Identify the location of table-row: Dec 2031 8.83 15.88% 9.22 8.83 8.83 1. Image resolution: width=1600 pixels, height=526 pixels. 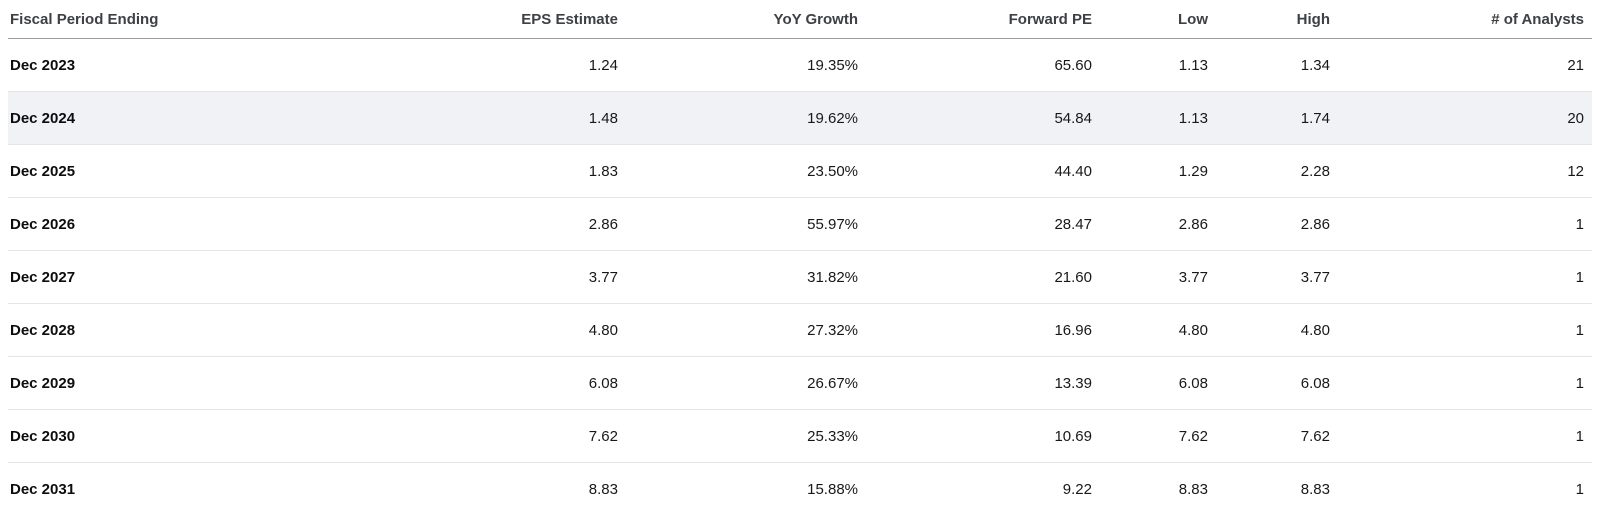
(800, 489).